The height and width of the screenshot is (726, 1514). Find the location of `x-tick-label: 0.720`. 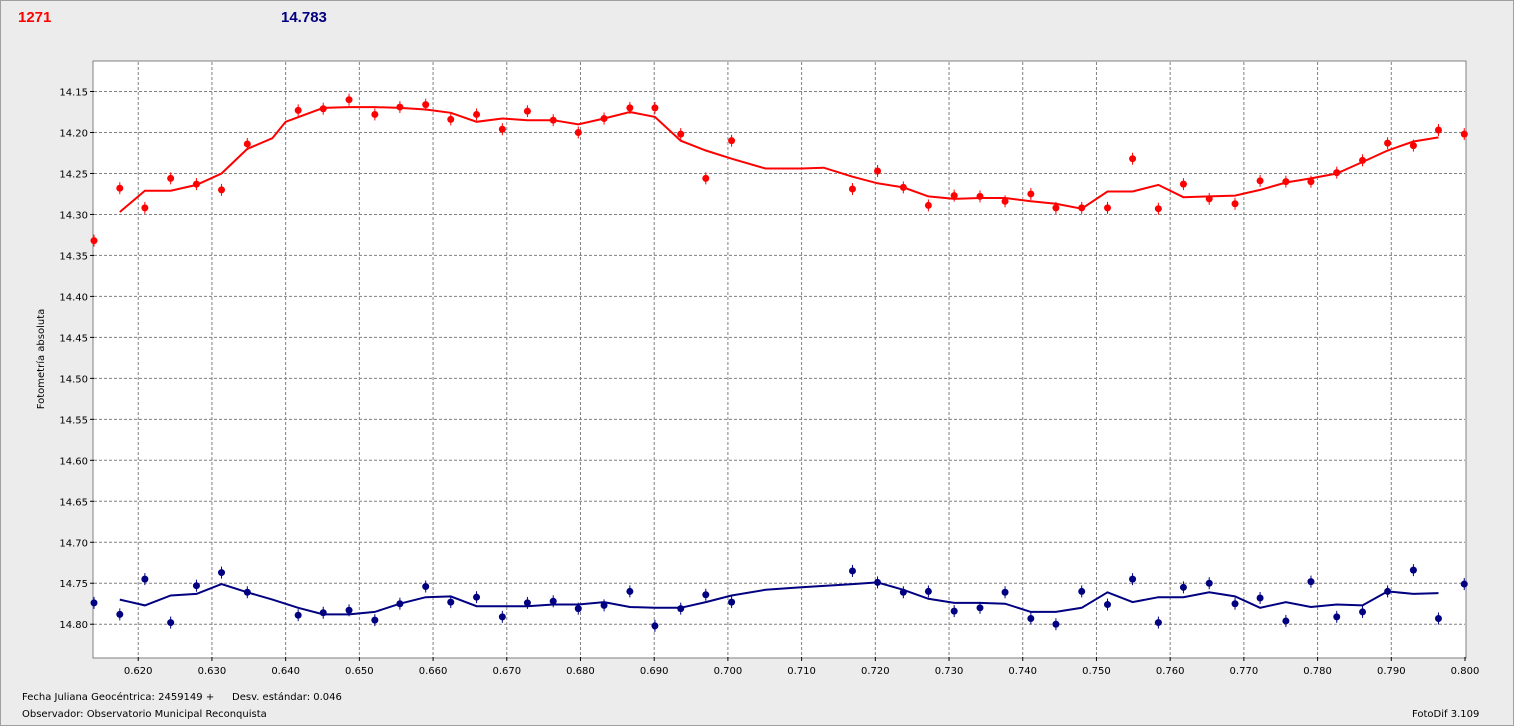

x-tick-label: 0.720 is located at coordinates (875, 671).